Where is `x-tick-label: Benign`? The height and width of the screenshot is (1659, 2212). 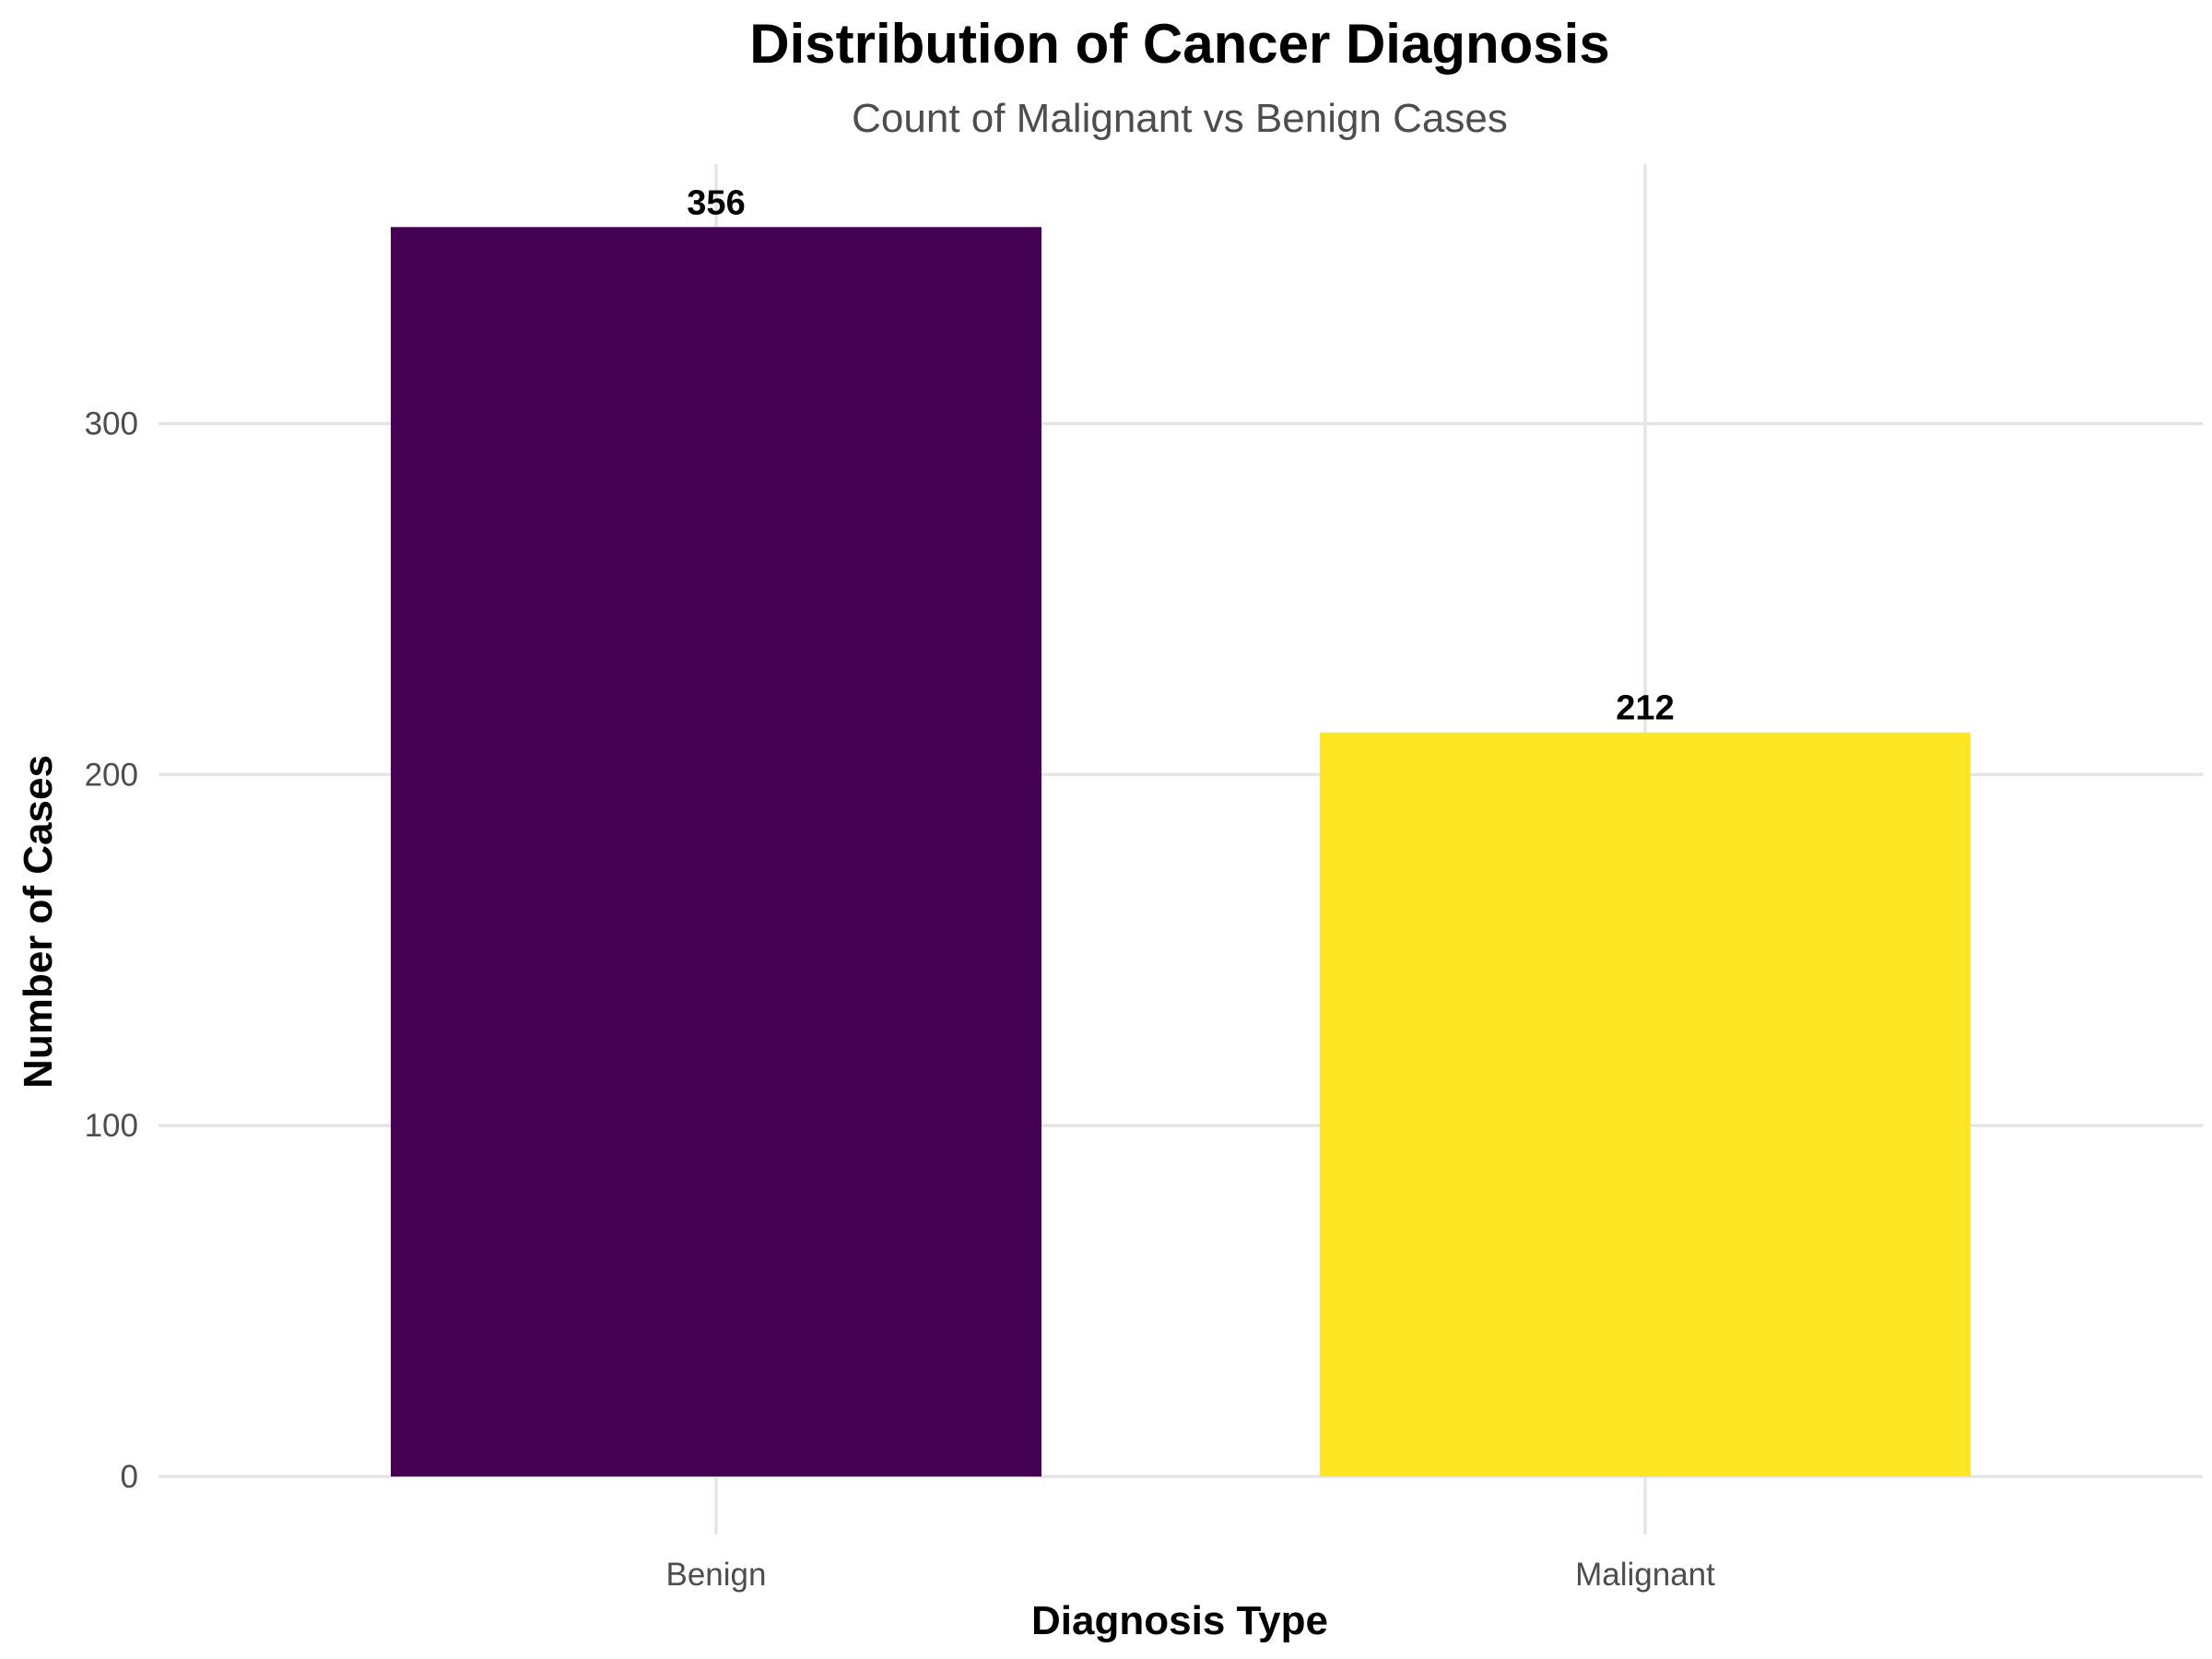 x-tick-label: Benign is located at coordinates (716, 1575).